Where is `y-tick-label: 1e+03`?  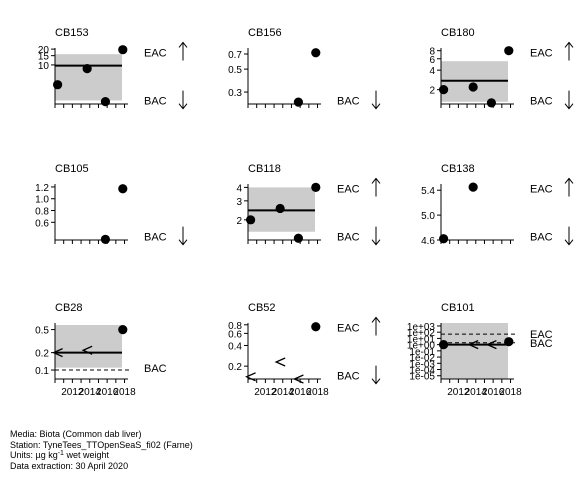 y-tick-label: 1e+03 is located at coordinates (421, 327).